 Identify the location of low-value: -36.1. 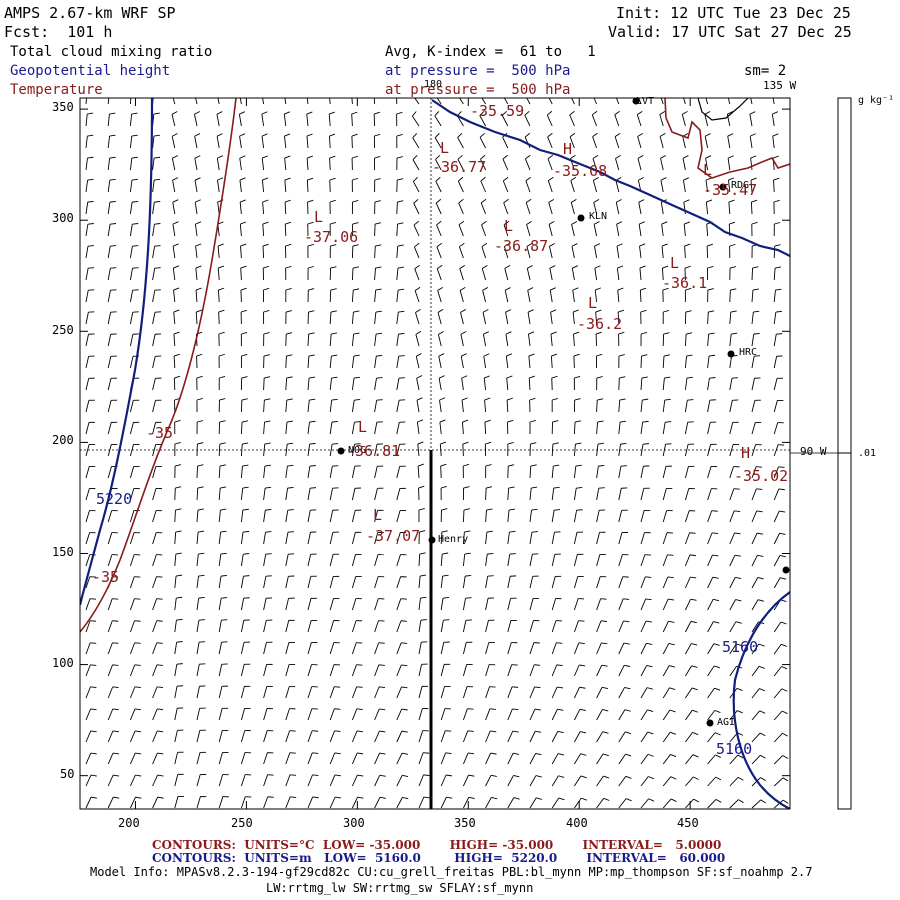
(685, 283).